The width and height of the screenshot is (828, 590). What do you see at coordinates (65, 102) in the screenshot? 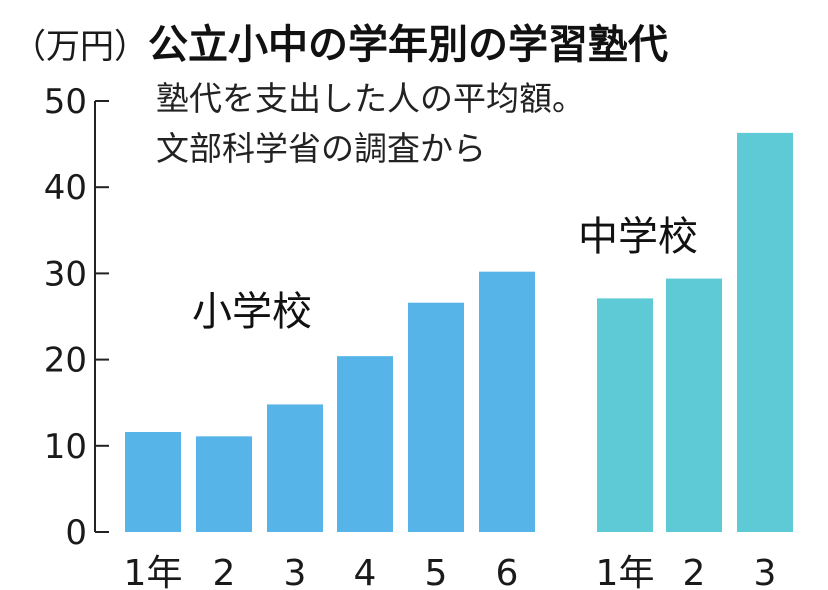
I see `y-tick-label: 50` at bounding box center [65, 102].